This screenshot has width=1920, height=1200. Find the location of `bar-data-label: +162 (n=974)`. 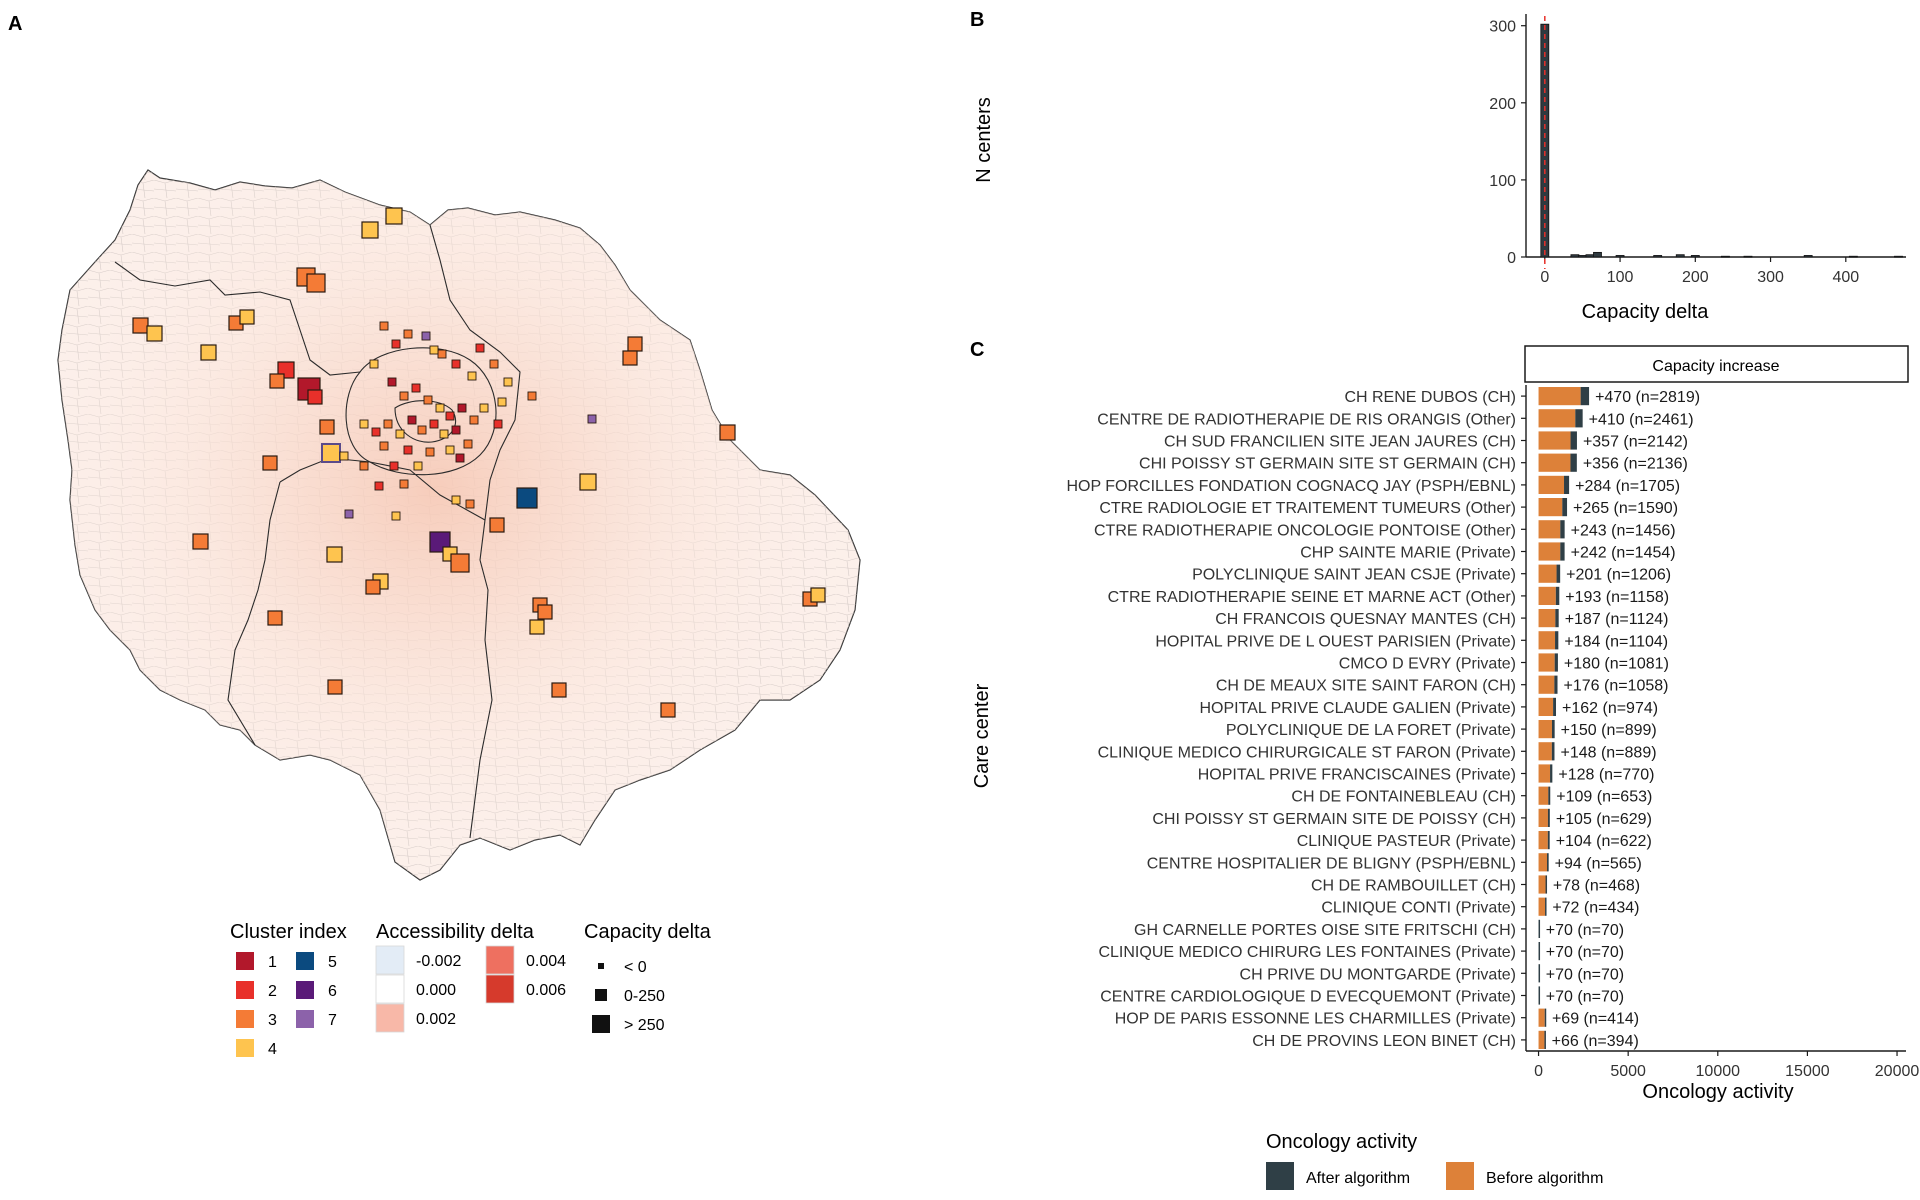

bar-data-label: +162 (n=974) is located at coordinates (1610, 708).